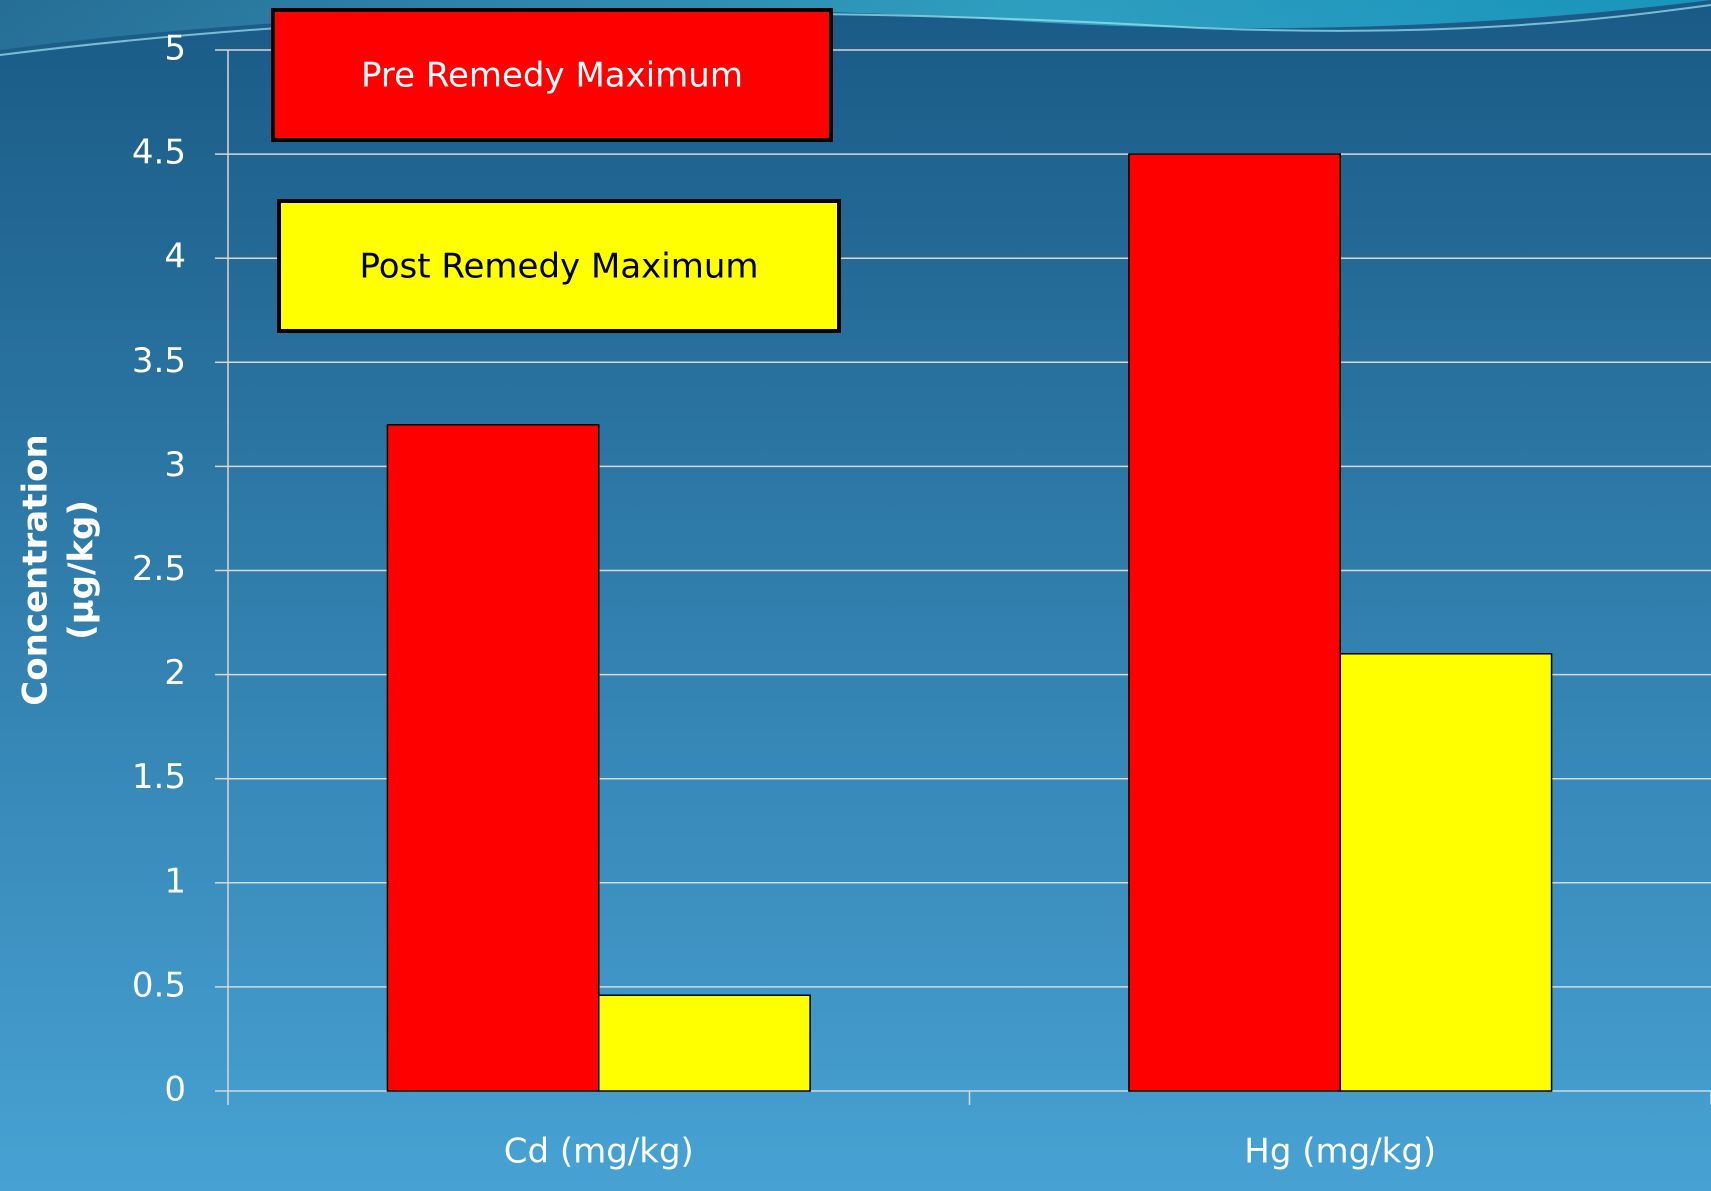 Image resolution: width=1711 pixels, height=1191 pixels. I want to click on y-tick-label: 5, so click(175, 49).